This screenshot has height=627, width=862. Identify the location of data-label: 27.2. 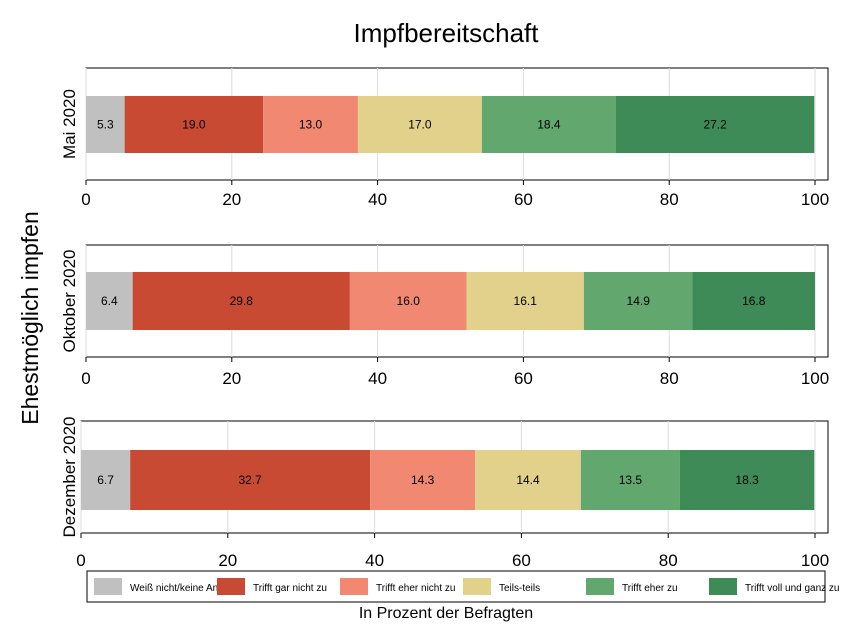
(715, 125).